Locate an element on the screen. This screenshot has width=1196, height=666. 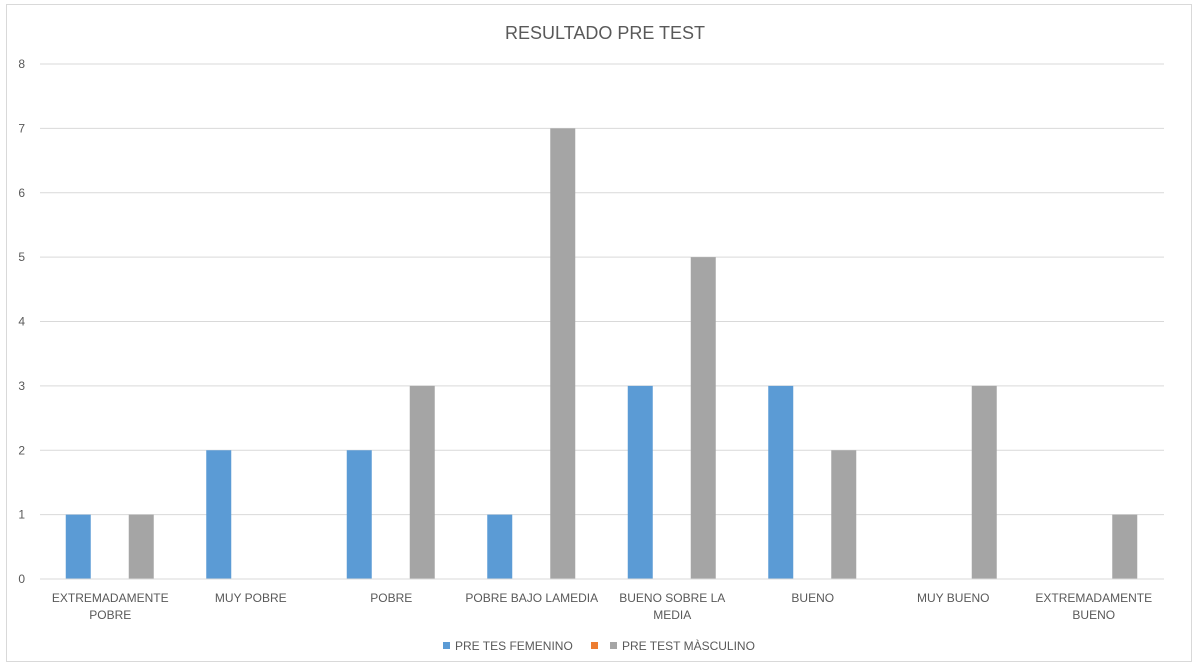
y-tick-label: 8 is located at coordinates (21, 64).